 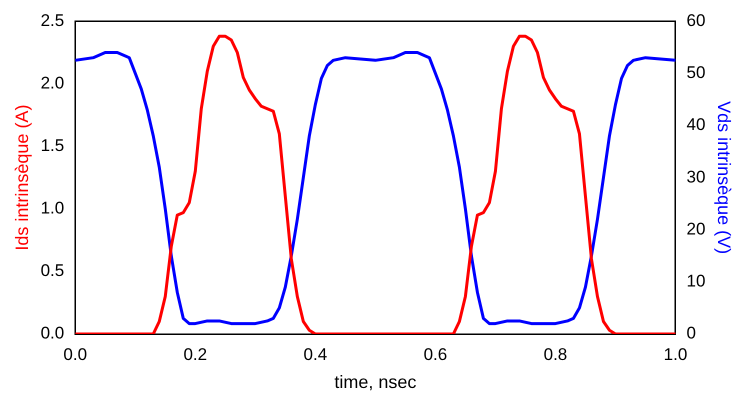 I want to click on y-tick-label: 1.0, so click(x=52, y=208).